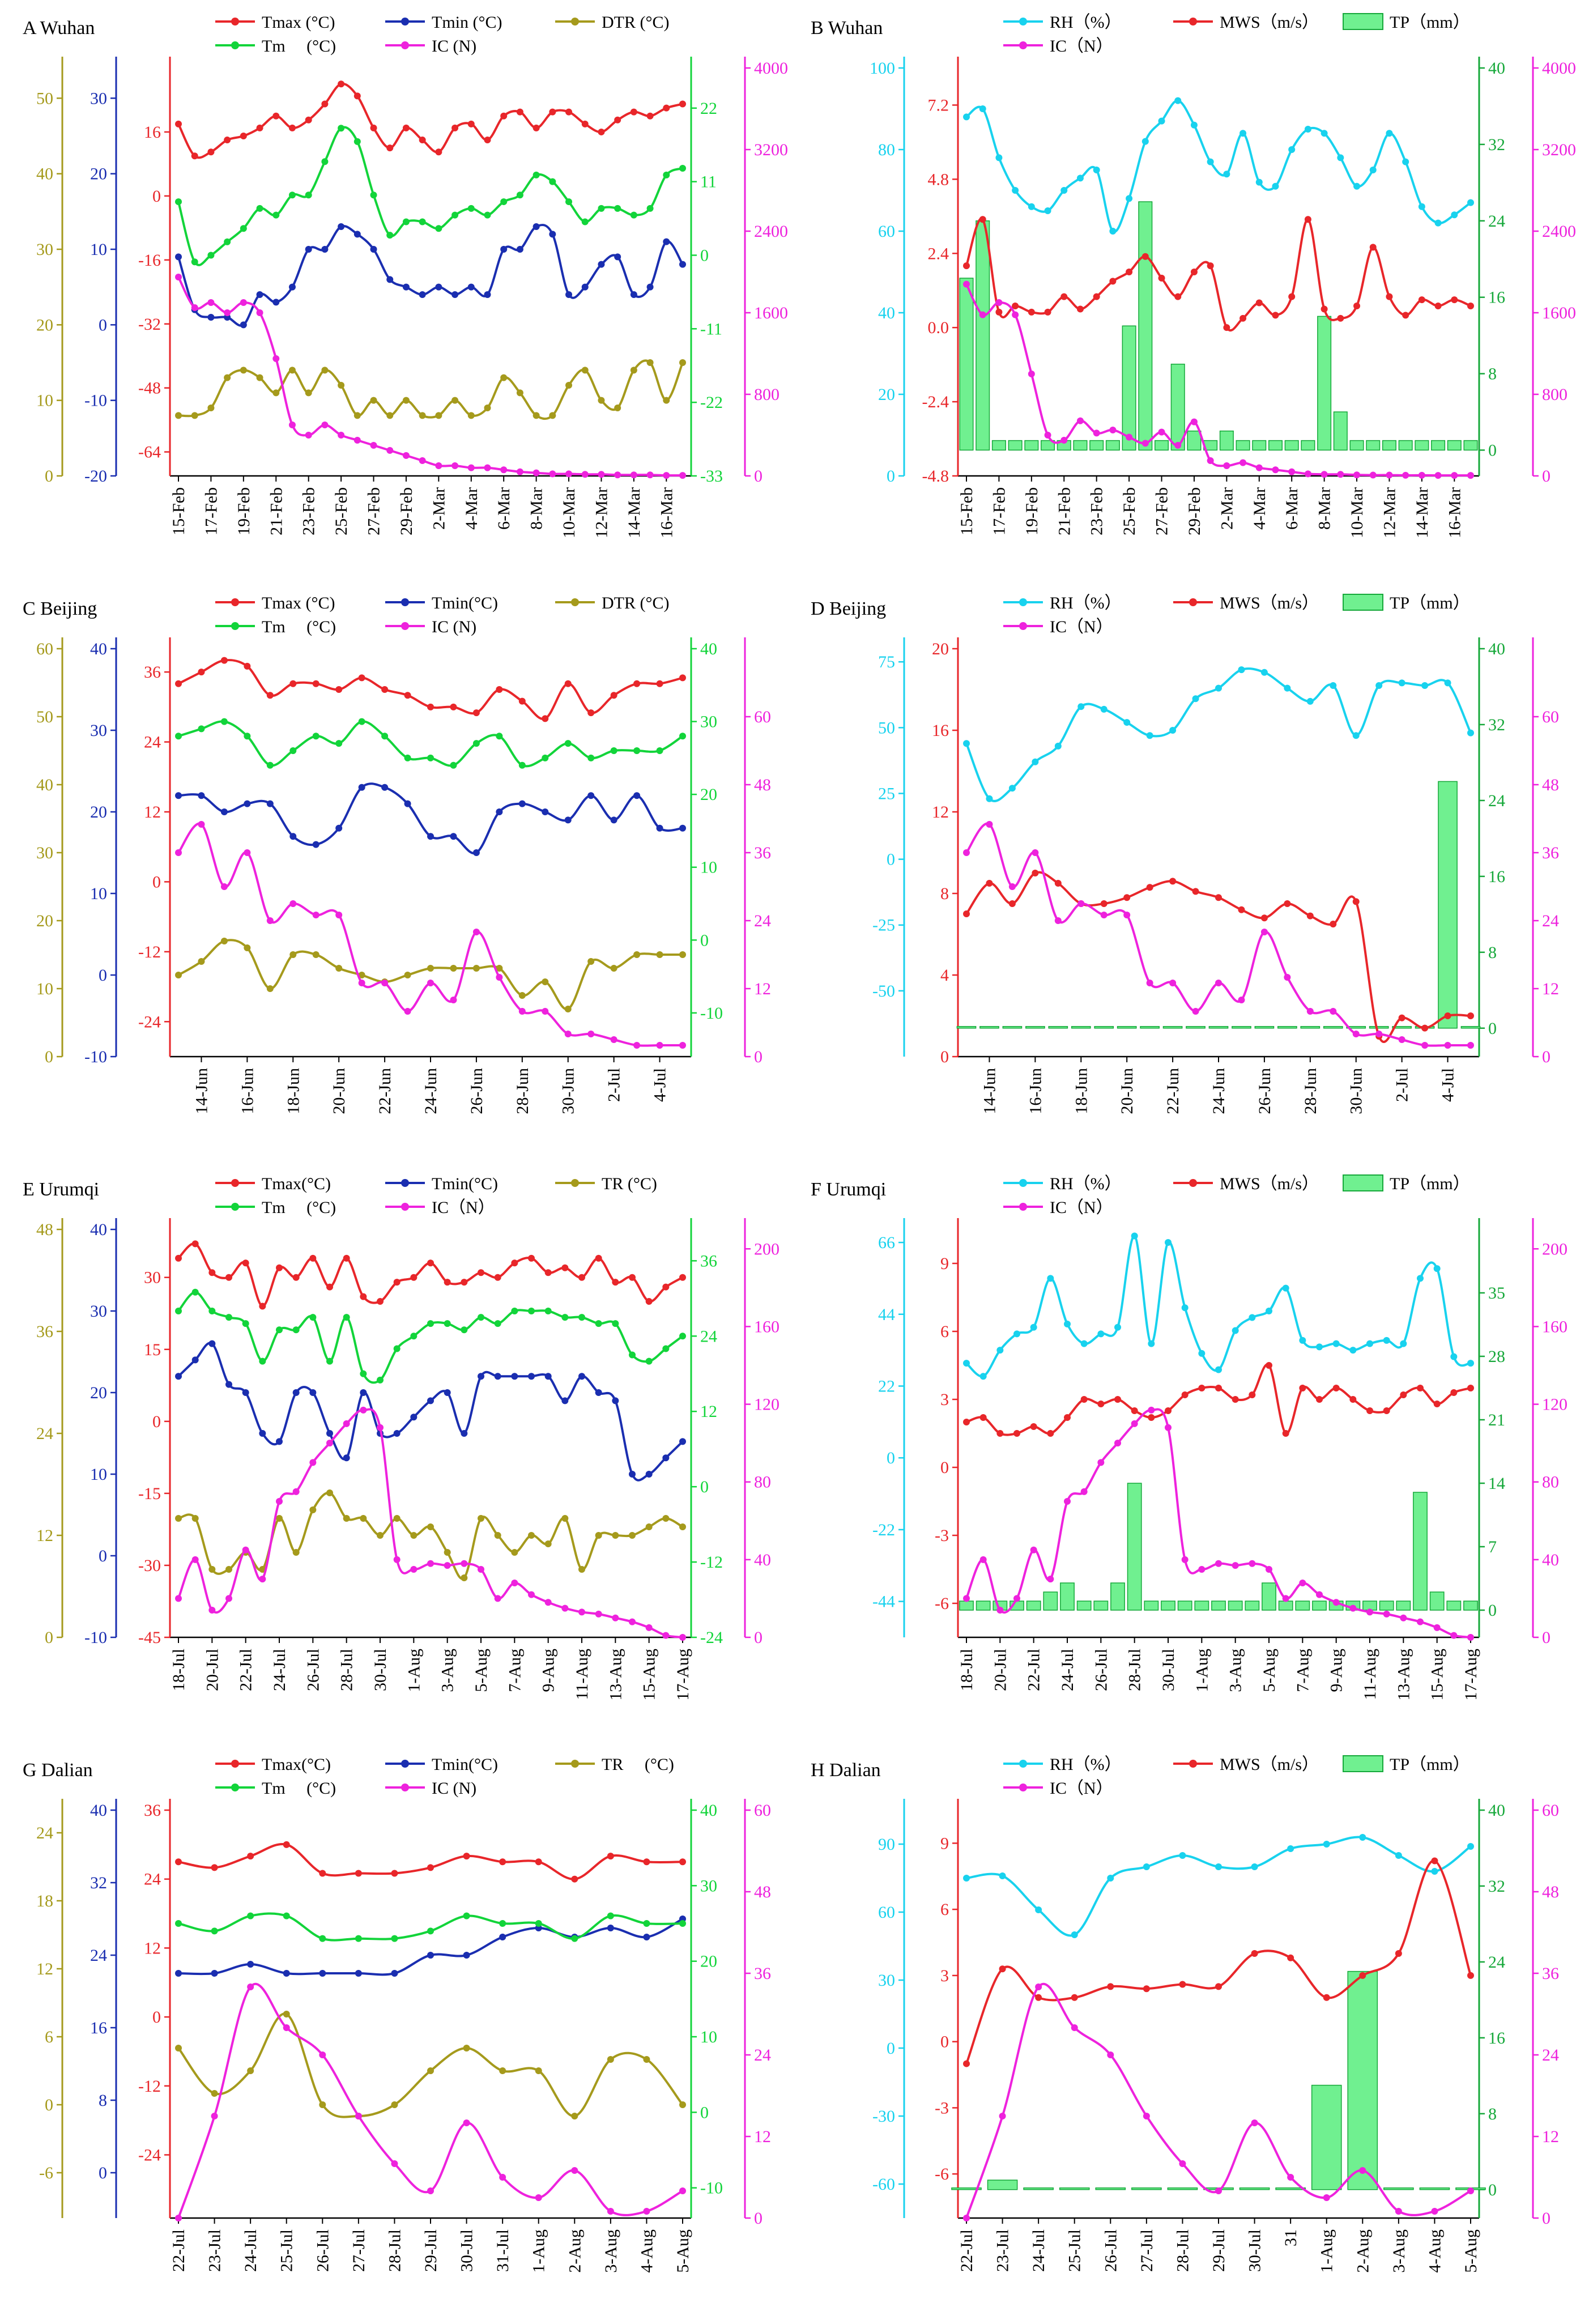  What do you see at coordinates (886, 1844) in the screenshot?
I see `y-tick-label-rh: 90` at bounding box center [886, 1844].